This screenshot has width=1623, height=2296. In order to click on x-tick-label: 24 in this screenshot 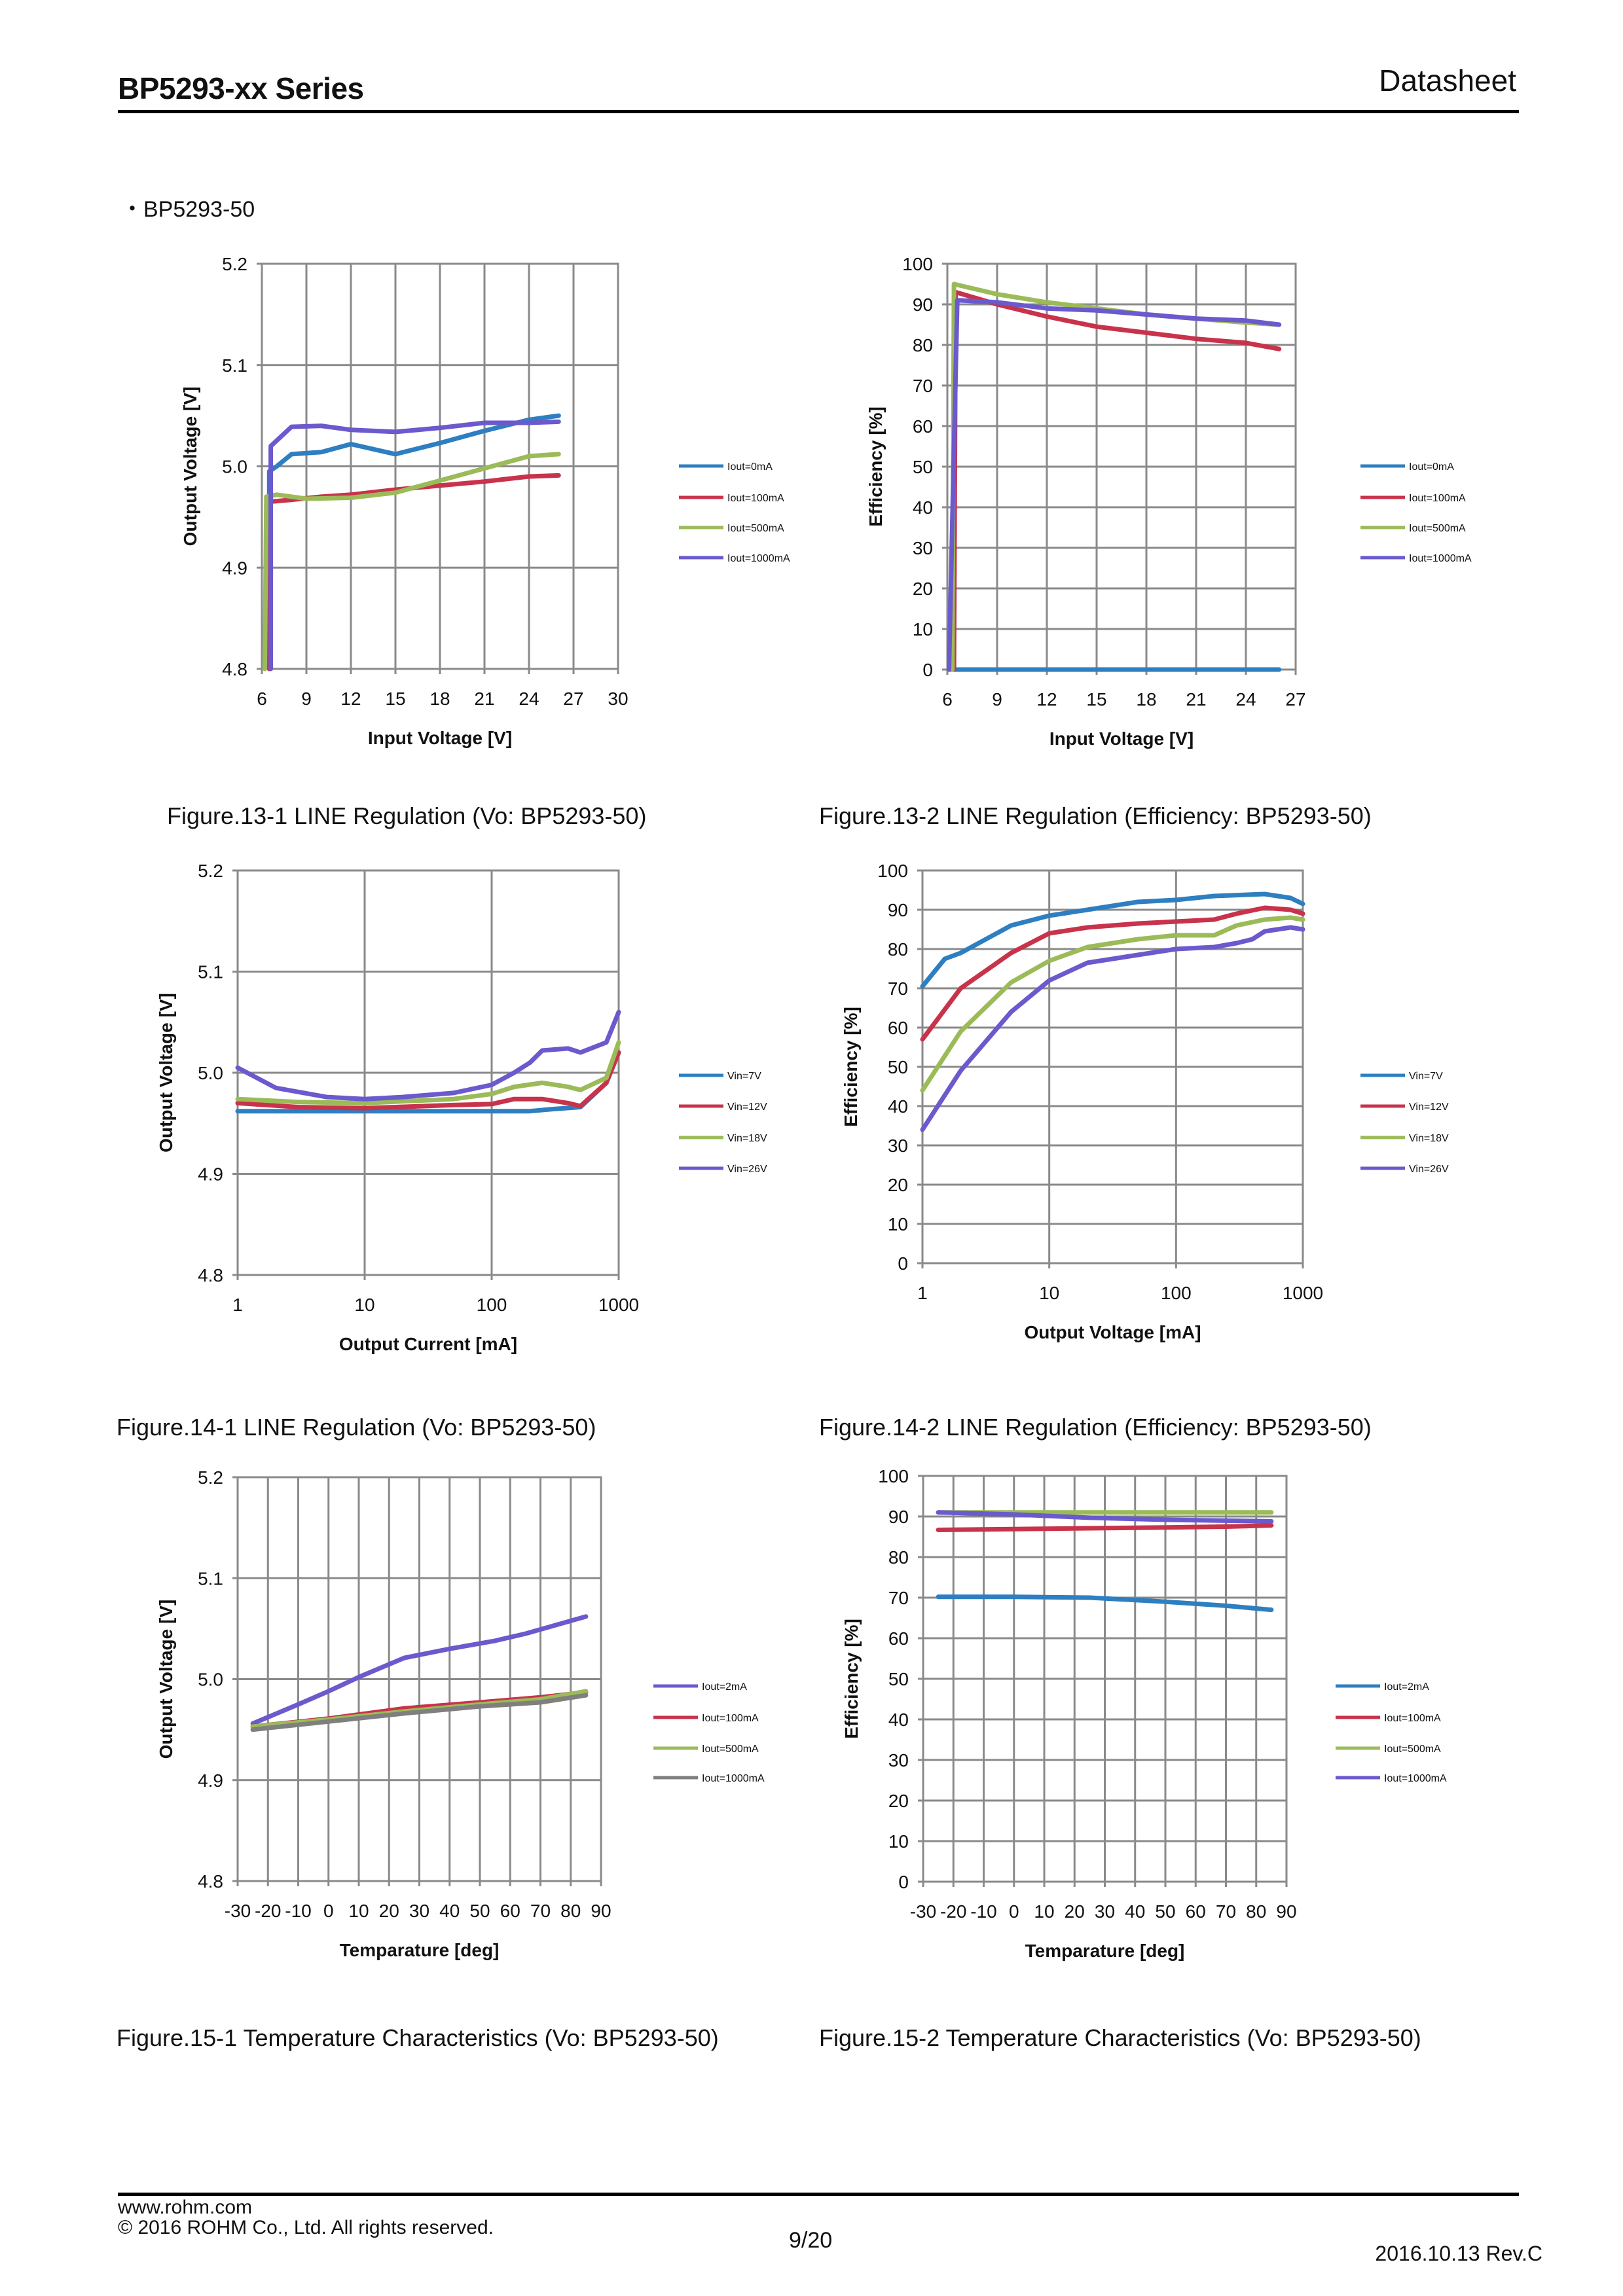, I will do `click(1245, 699)`.